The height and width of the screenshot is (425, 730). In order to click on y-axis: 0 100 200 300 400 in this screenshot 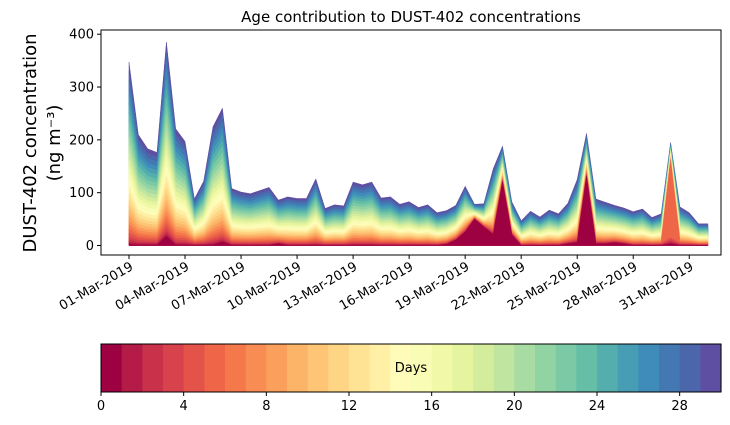, I will do `click(85, 141)`.